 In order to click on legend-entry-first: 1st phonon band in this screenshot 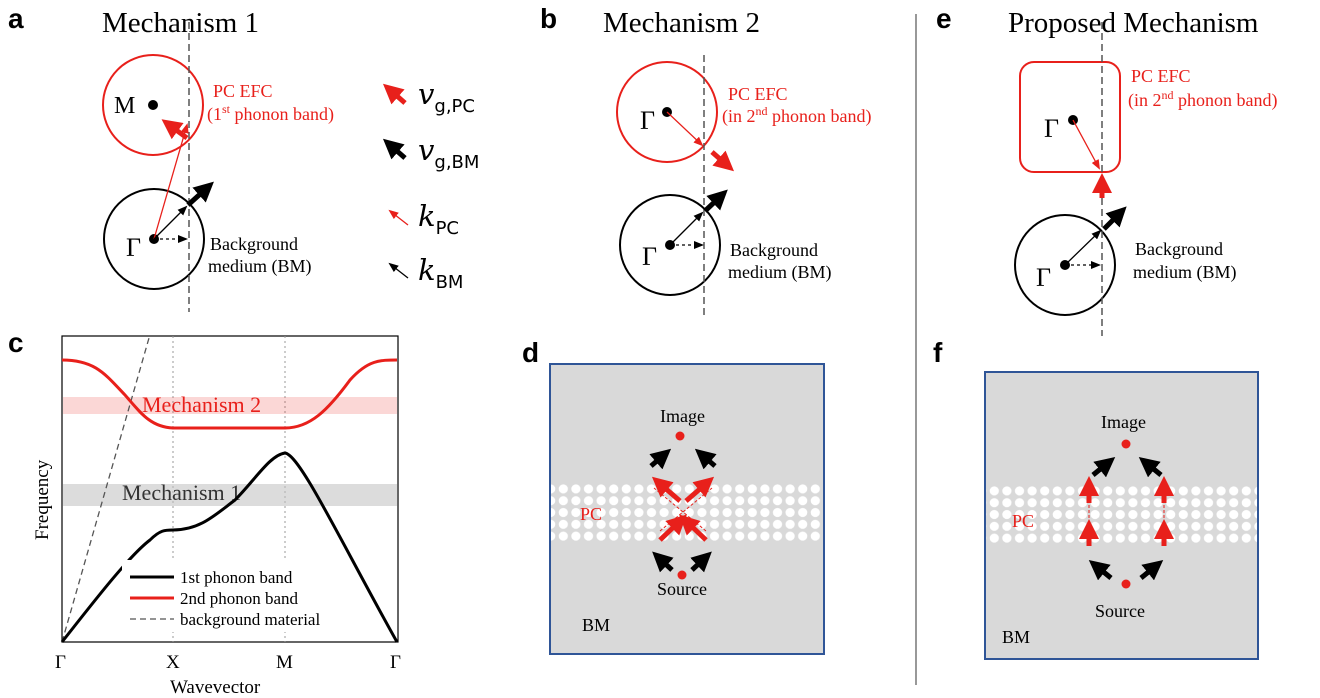, I will do `click(236, 577)`.